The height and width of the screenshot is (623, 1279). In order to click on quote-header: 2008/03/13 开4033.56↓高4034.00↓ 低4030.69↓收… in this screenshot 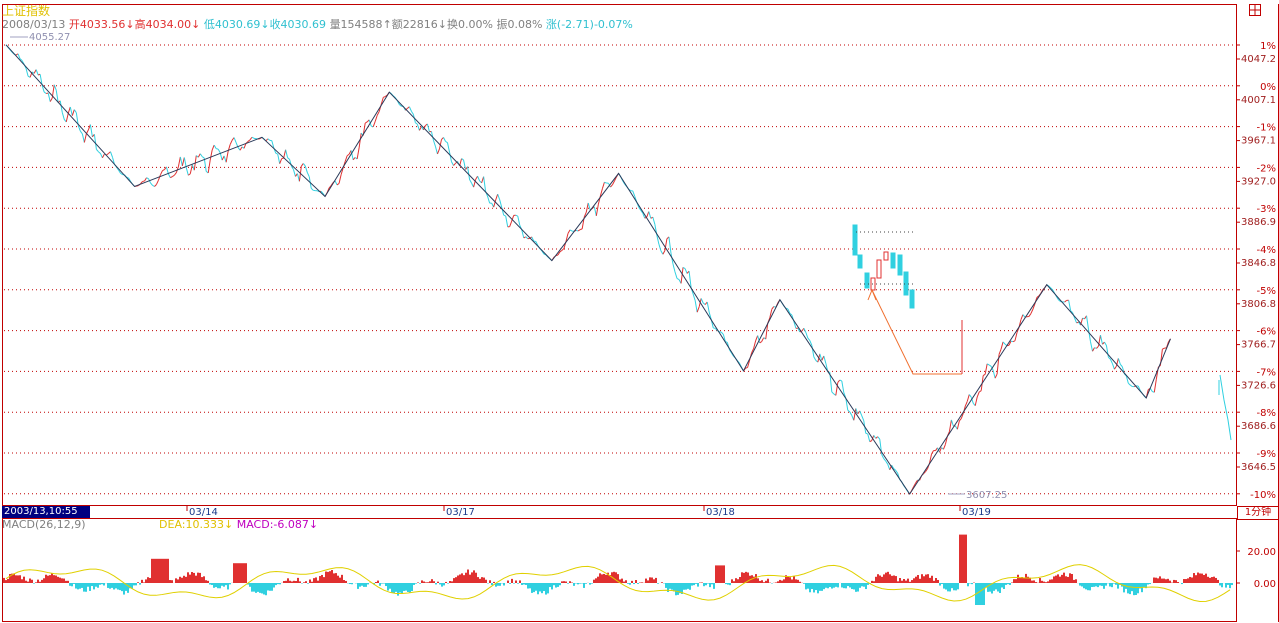, I will do `click(317, 24)`.